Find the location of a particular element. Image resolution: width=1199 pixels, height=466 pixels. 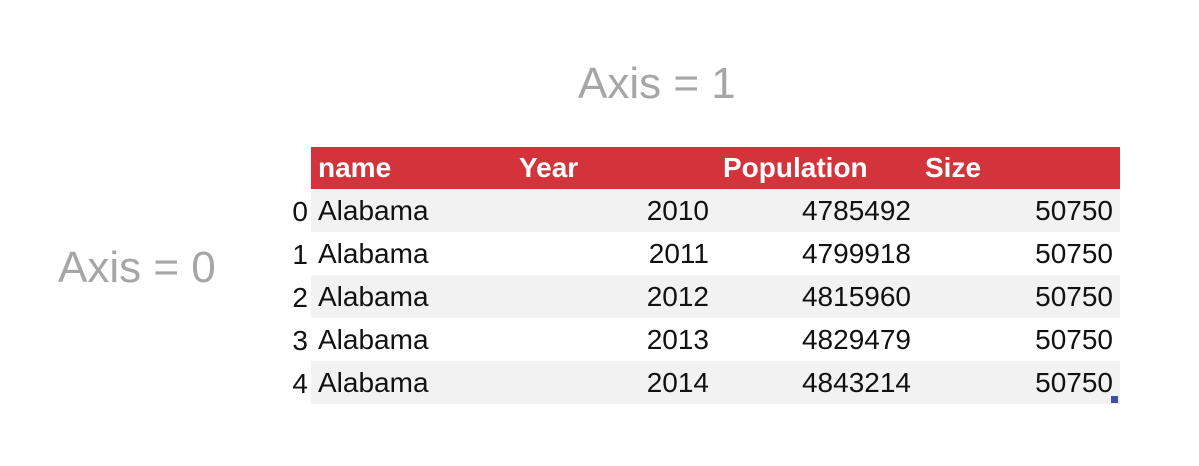

header-row: name Year Population Size is located at coordinates (715, 168).